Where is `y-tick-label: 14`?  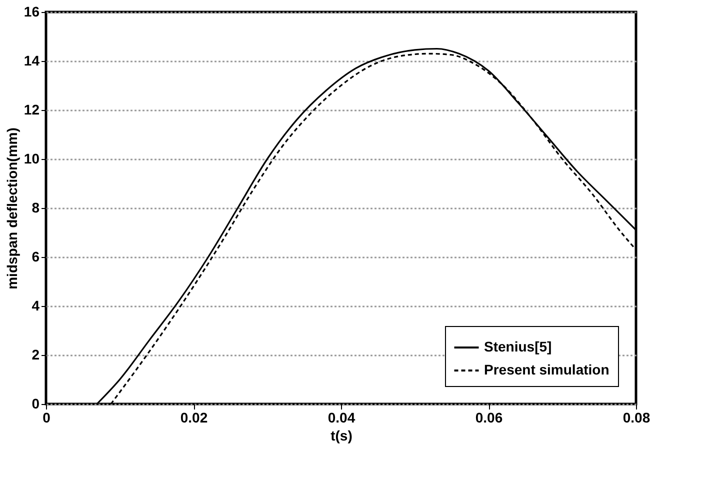 y-tick-label: 14 is located at coordinates (32, 60).